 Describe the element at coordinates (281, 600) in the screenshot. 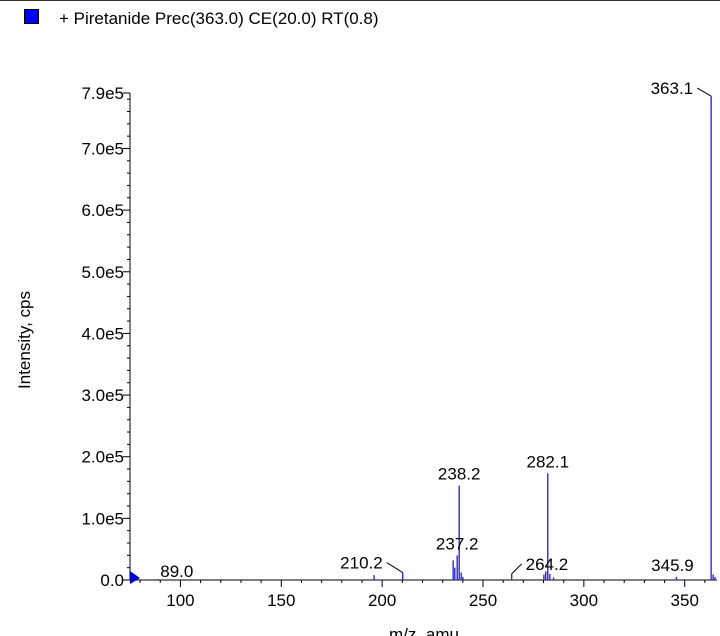

I see `x-tick-label: 150` at that location.